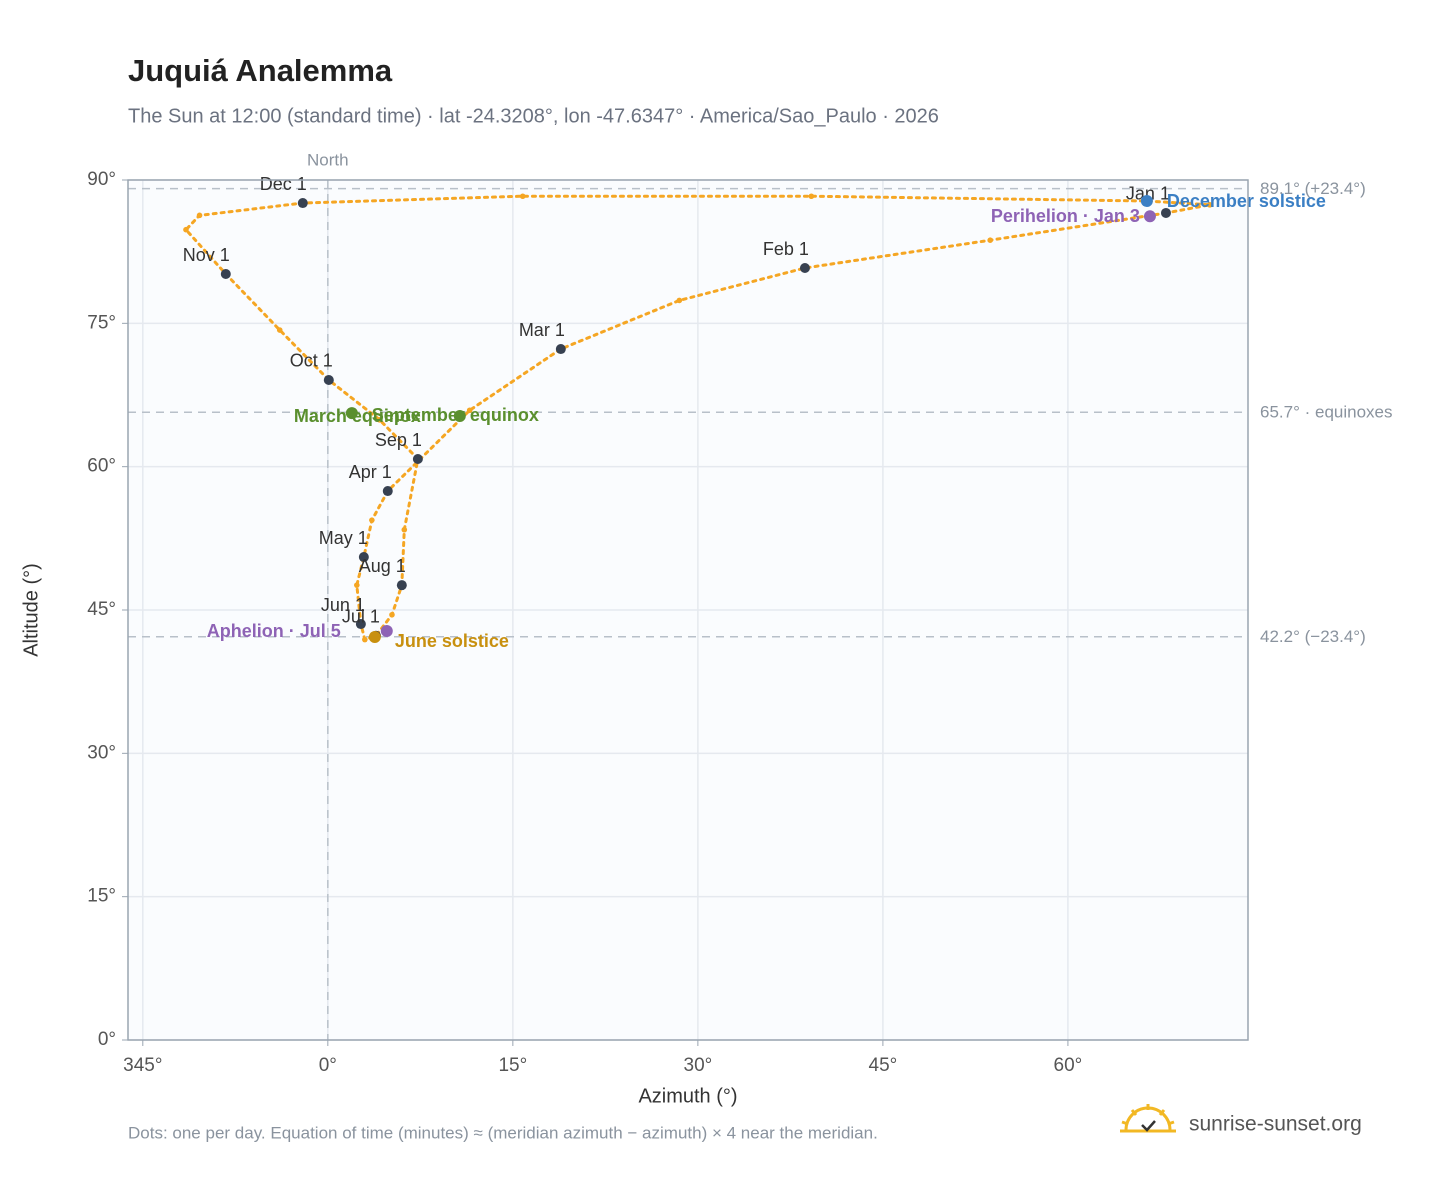 The height and width of the screenshot is (1193, 1448). What do you see at coordinates (31, 610) in the screenshot?
I see `y-axis-label: Altitude (°)` at bounding box center [31, 610].